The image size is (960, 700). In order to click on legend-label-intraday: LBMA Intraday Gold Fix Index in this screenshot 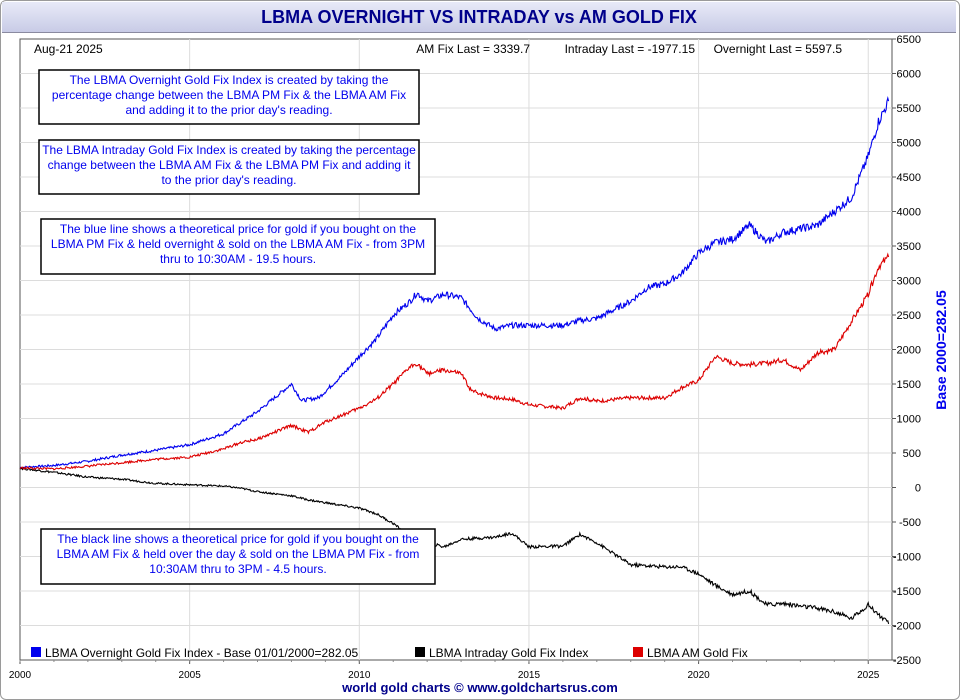, I will do `click(508, 653)`.